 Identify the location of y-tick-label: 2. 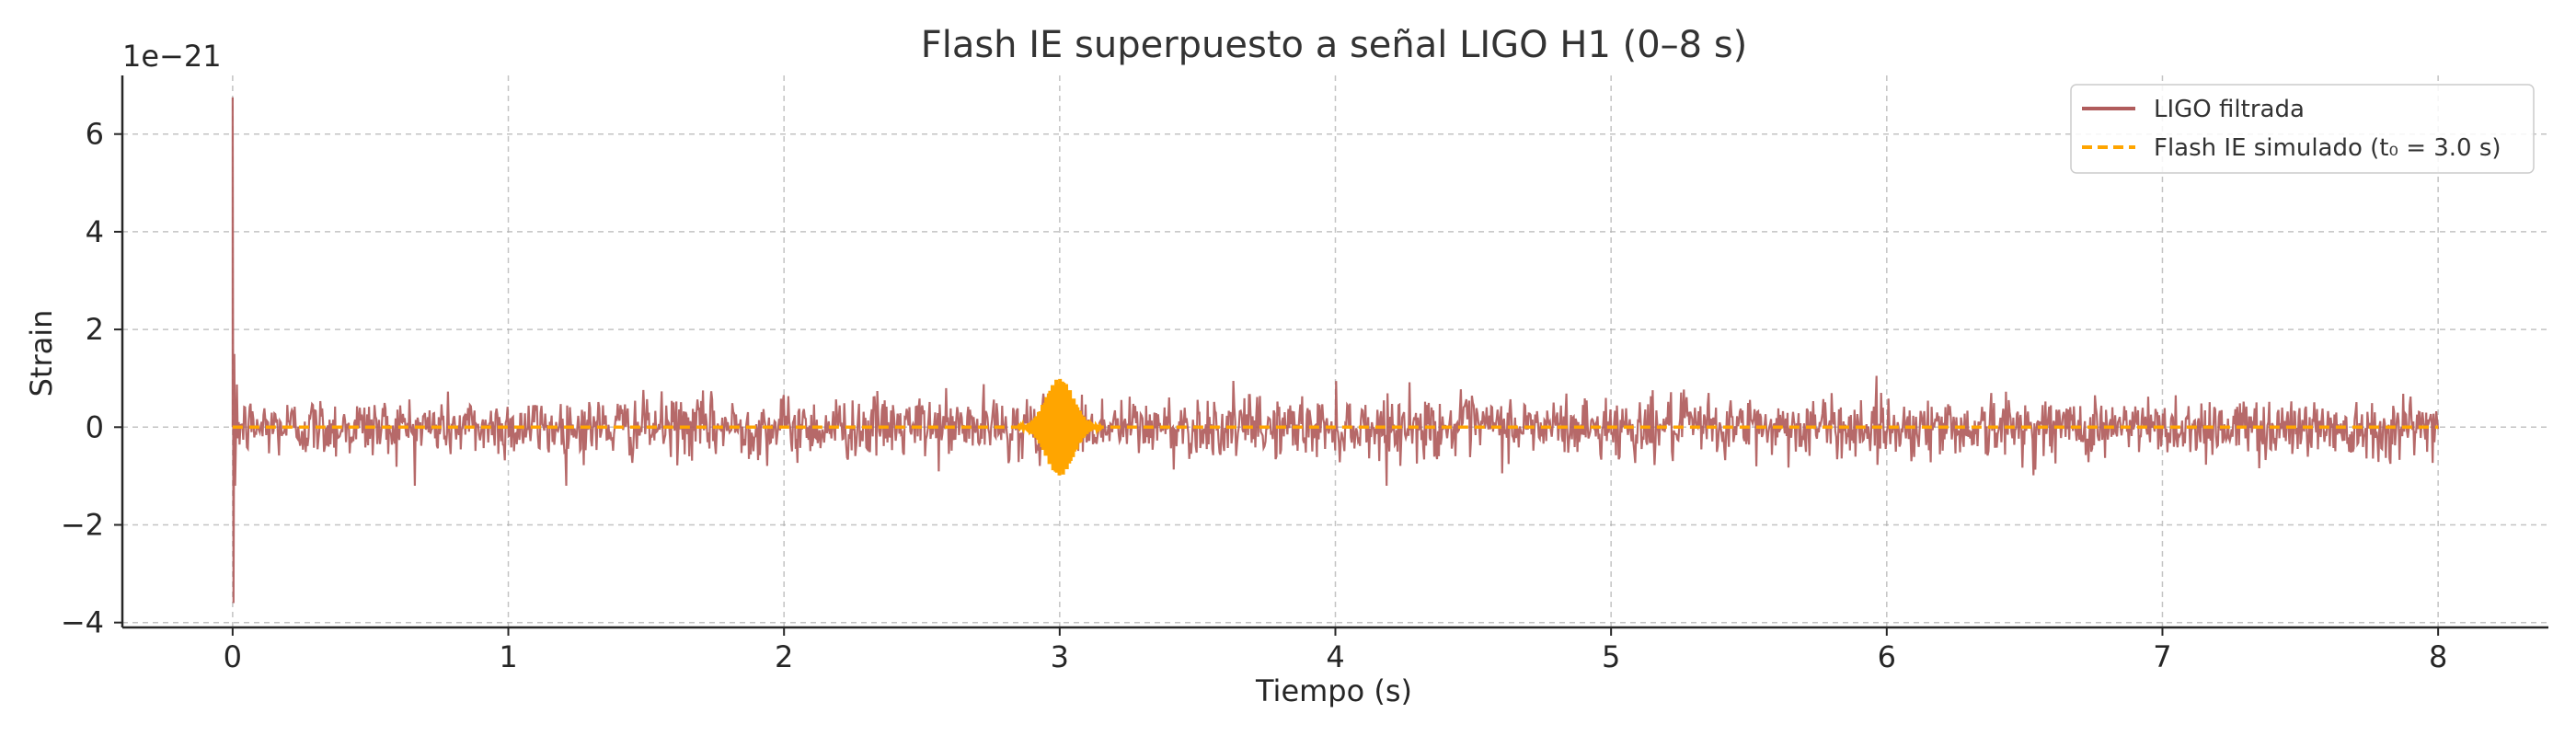
(95, 329).